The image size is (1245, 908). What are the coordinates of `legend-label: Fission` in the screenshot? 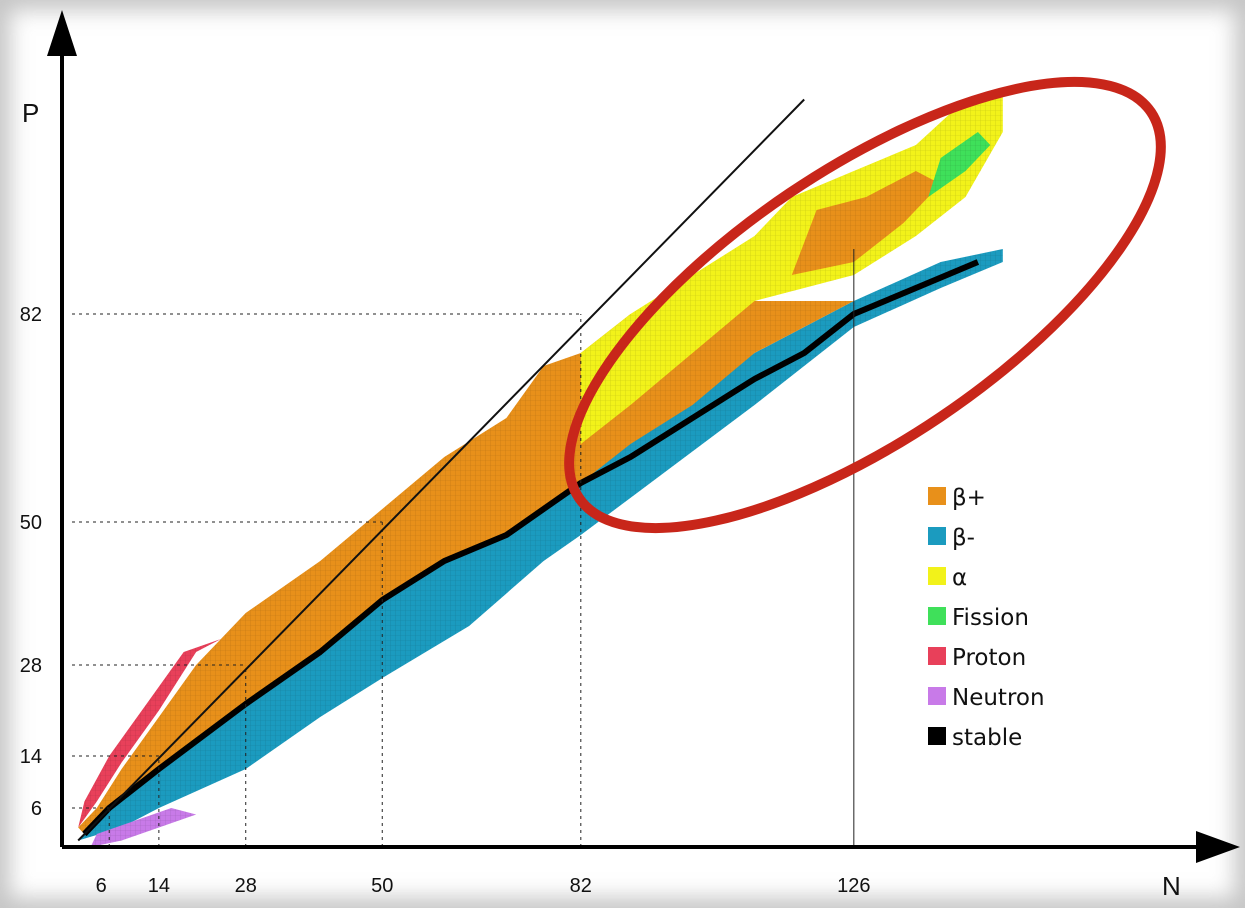 It's located at (990, 618).